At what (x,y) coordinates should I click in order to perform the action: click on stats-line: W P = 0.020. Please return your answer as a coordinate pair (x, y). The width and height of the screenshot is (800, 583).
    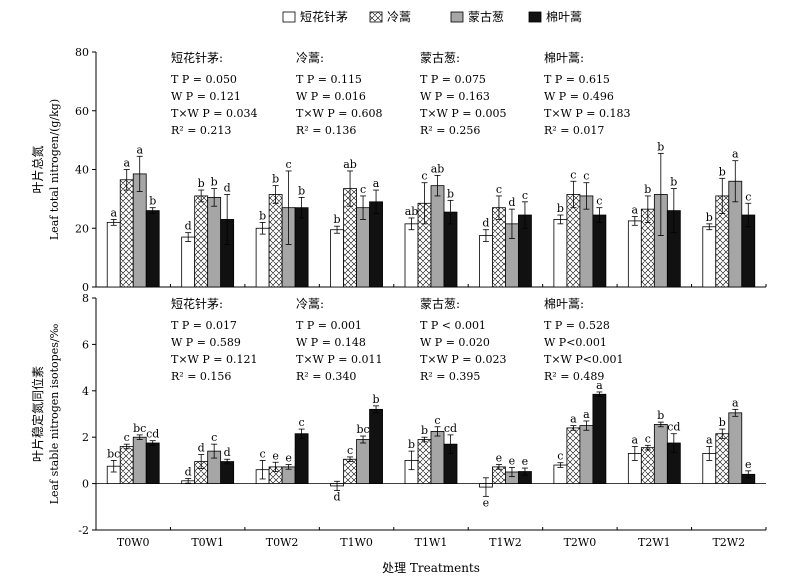
    Looking at the image, I should click on (455, 342).